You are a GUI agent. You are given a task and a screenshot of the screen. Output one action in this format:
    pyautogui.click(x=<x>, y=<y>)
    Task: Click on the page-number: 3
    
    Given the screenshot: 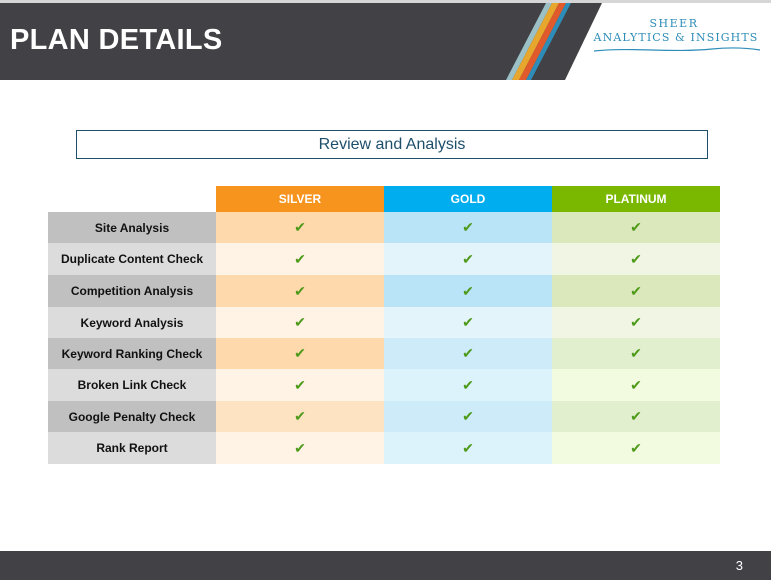 What is the action you would take?
    pyautogui.click(x=739, y=565)
    